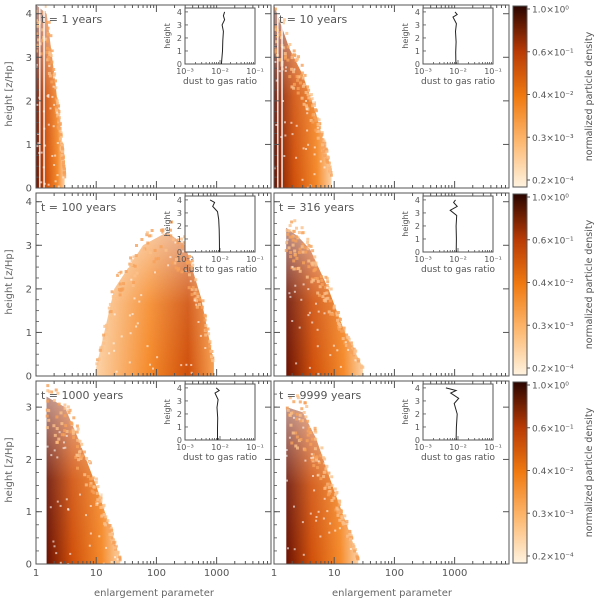 This screenshot has width=600, height=599. I want to click on panel-title: t = 100 years, so click(79, 207).